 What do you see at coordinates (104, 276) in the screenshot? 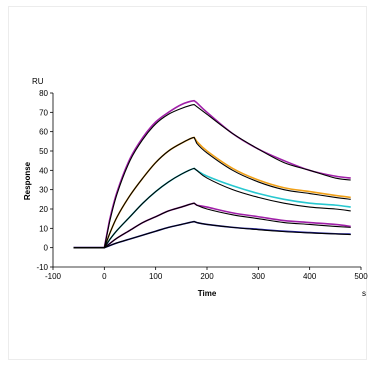
I see `x-tick-label: 0` at bounding box center [104, 276].